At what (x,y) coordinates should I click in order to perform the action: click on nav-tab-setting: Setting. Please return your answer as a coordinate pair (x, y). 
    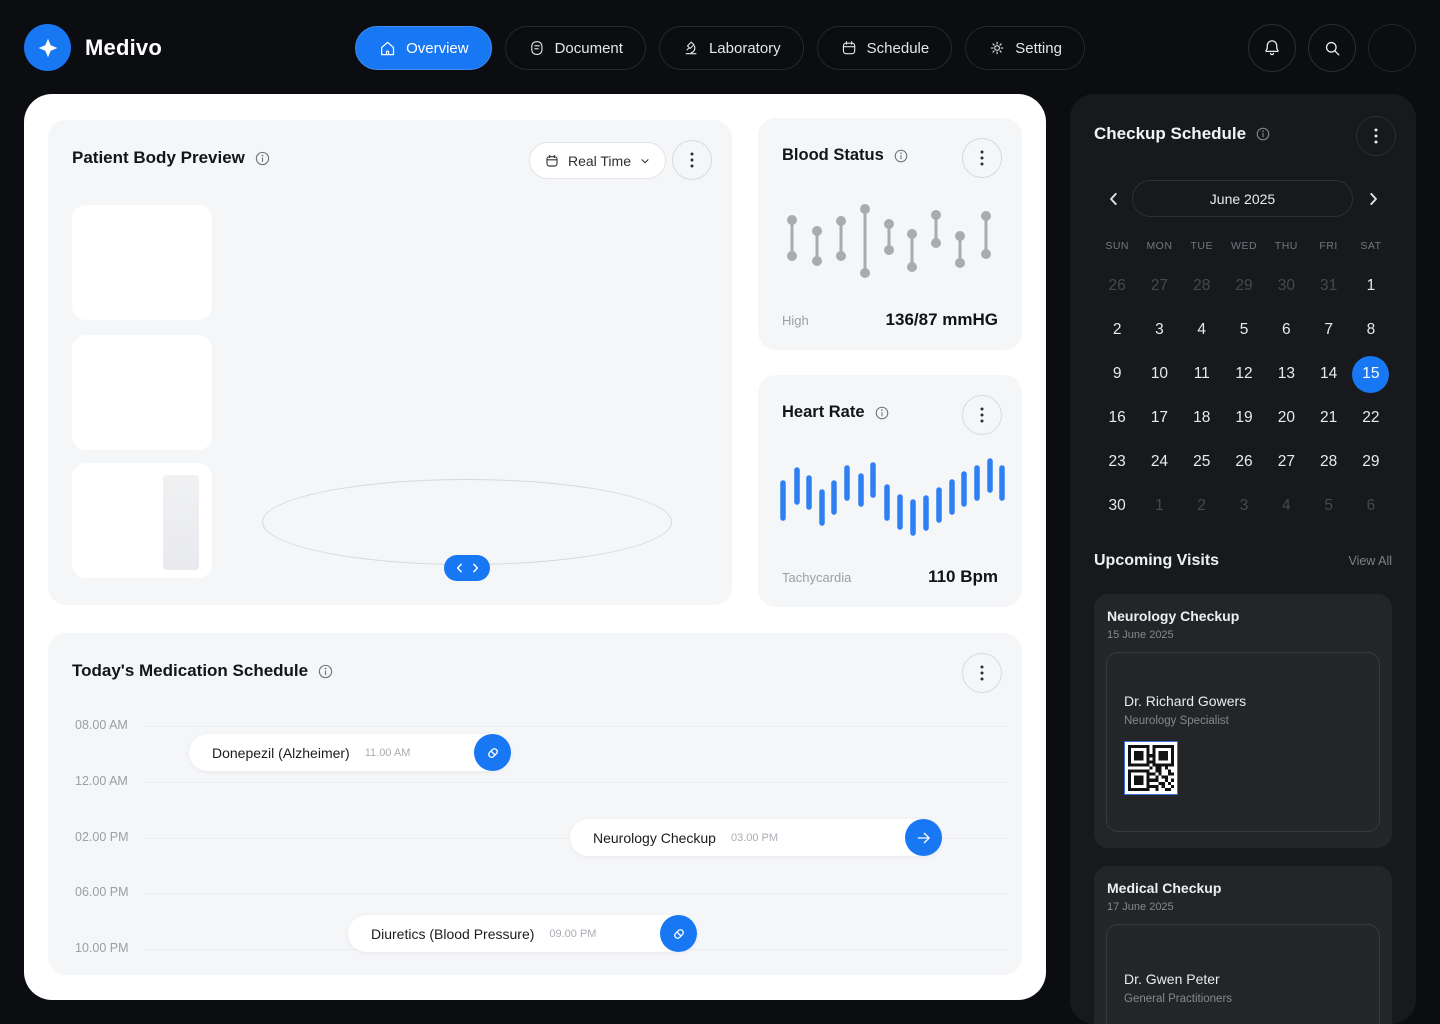
    Looking at the image, I should click on (1025, 48).